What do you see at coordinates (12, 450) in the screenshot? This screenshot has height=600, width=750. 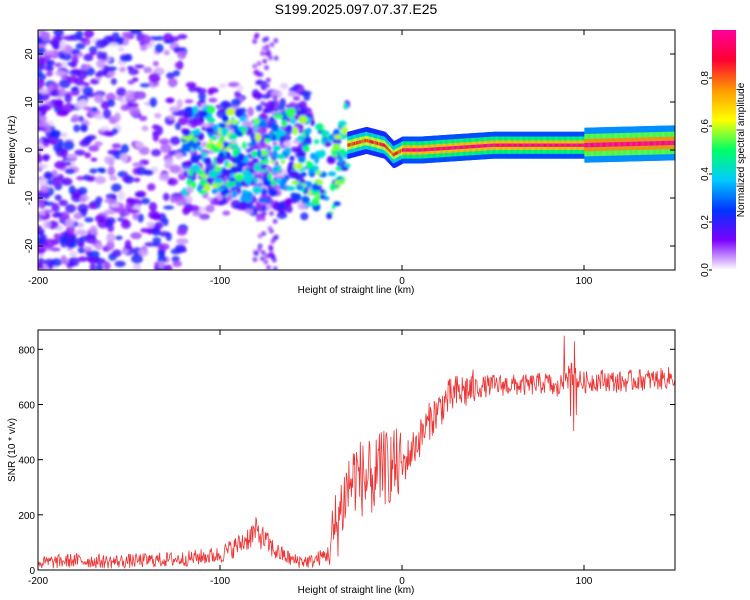 I see `snr-y-axis-label: SNR (10 * v/v)` at bounding box center [12, 450].